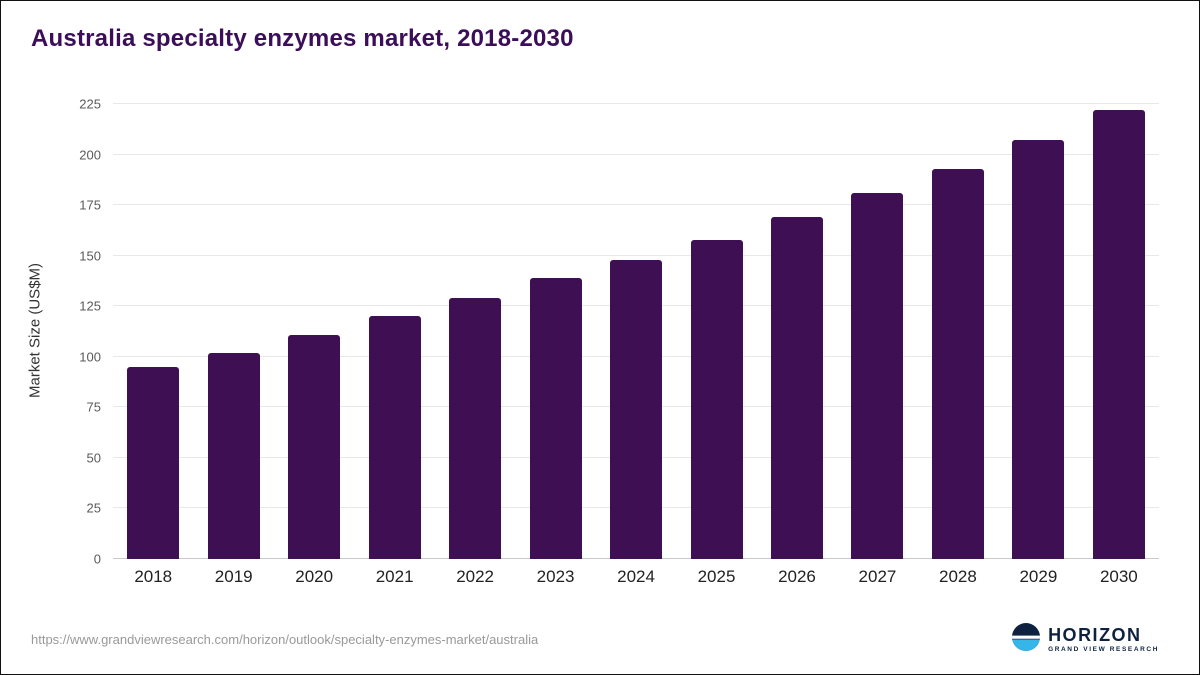 This screenshot has width=1200, height=675. I want to click on y-tick-label: 0, so click(97, 559).